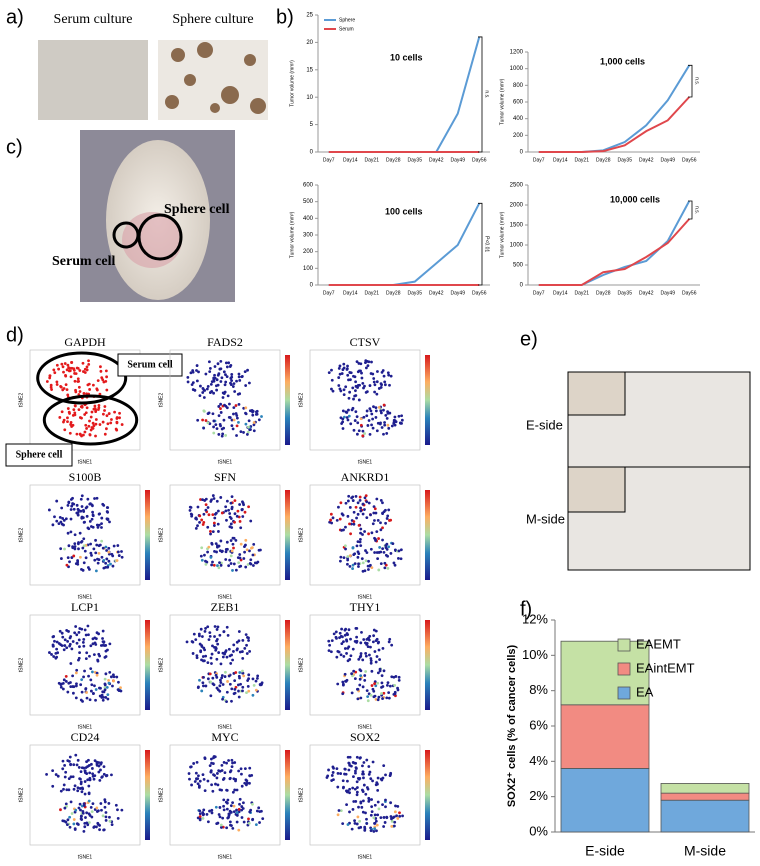  What do you see at coordinates (415, 160) in the screenshot?
I see `x-tick-label: Day35` at bounding box center [415, 160].